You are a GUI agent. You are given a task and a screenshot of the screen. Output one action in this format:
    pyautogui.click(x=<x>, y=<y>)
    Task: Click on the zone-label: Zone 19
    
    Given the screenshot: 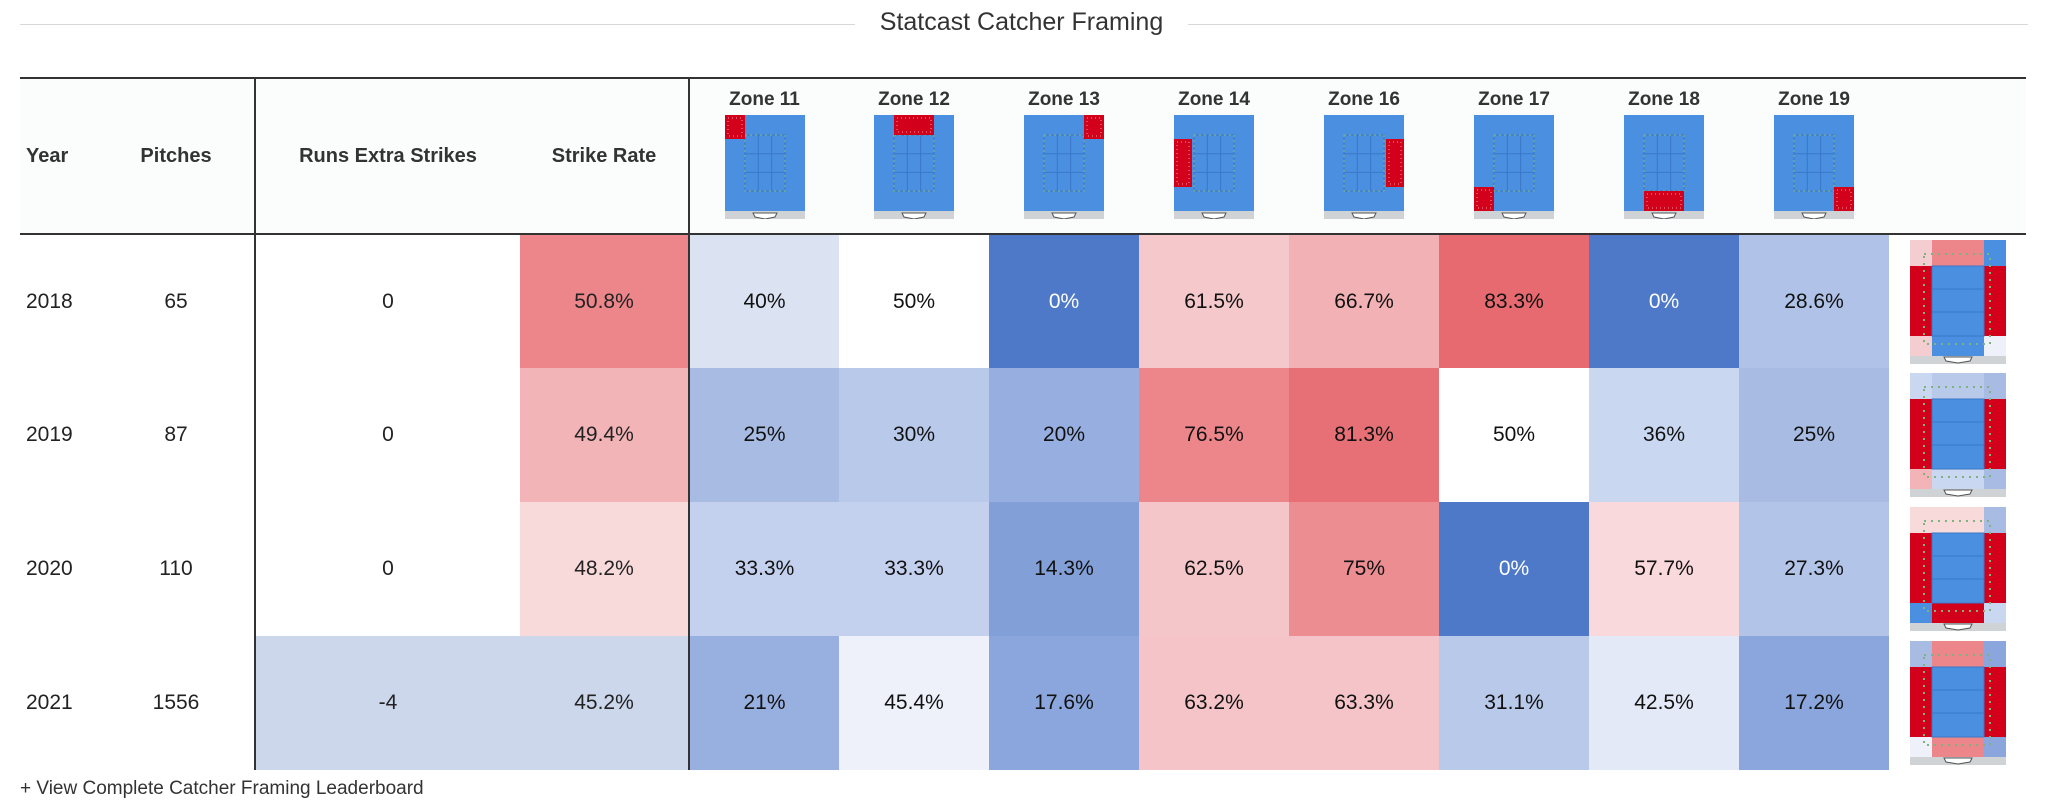 What is the action you would take?
    pyautogui.click(x=1814, y=99)
    